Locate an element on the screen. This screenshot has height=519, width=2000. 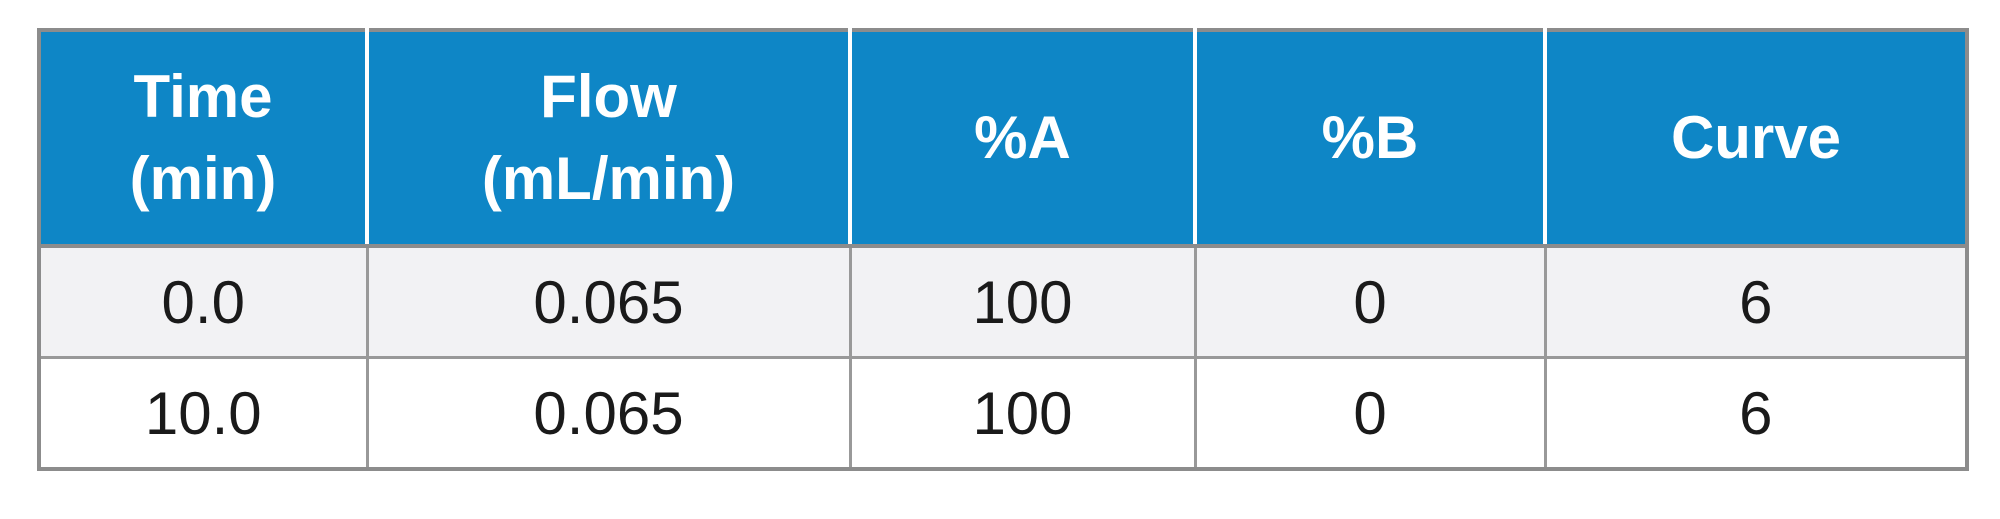
table-cell-time: 0.0 is located at coordinates (203, 301).